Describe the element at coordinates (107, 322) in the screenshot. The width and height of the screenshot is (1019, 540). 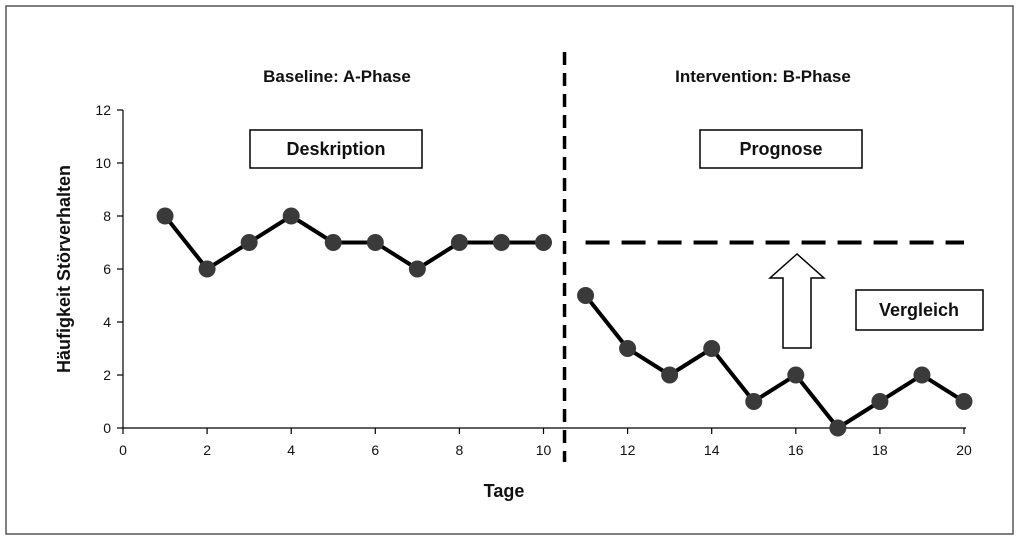
I see `y-tick-label: 4` at that location.